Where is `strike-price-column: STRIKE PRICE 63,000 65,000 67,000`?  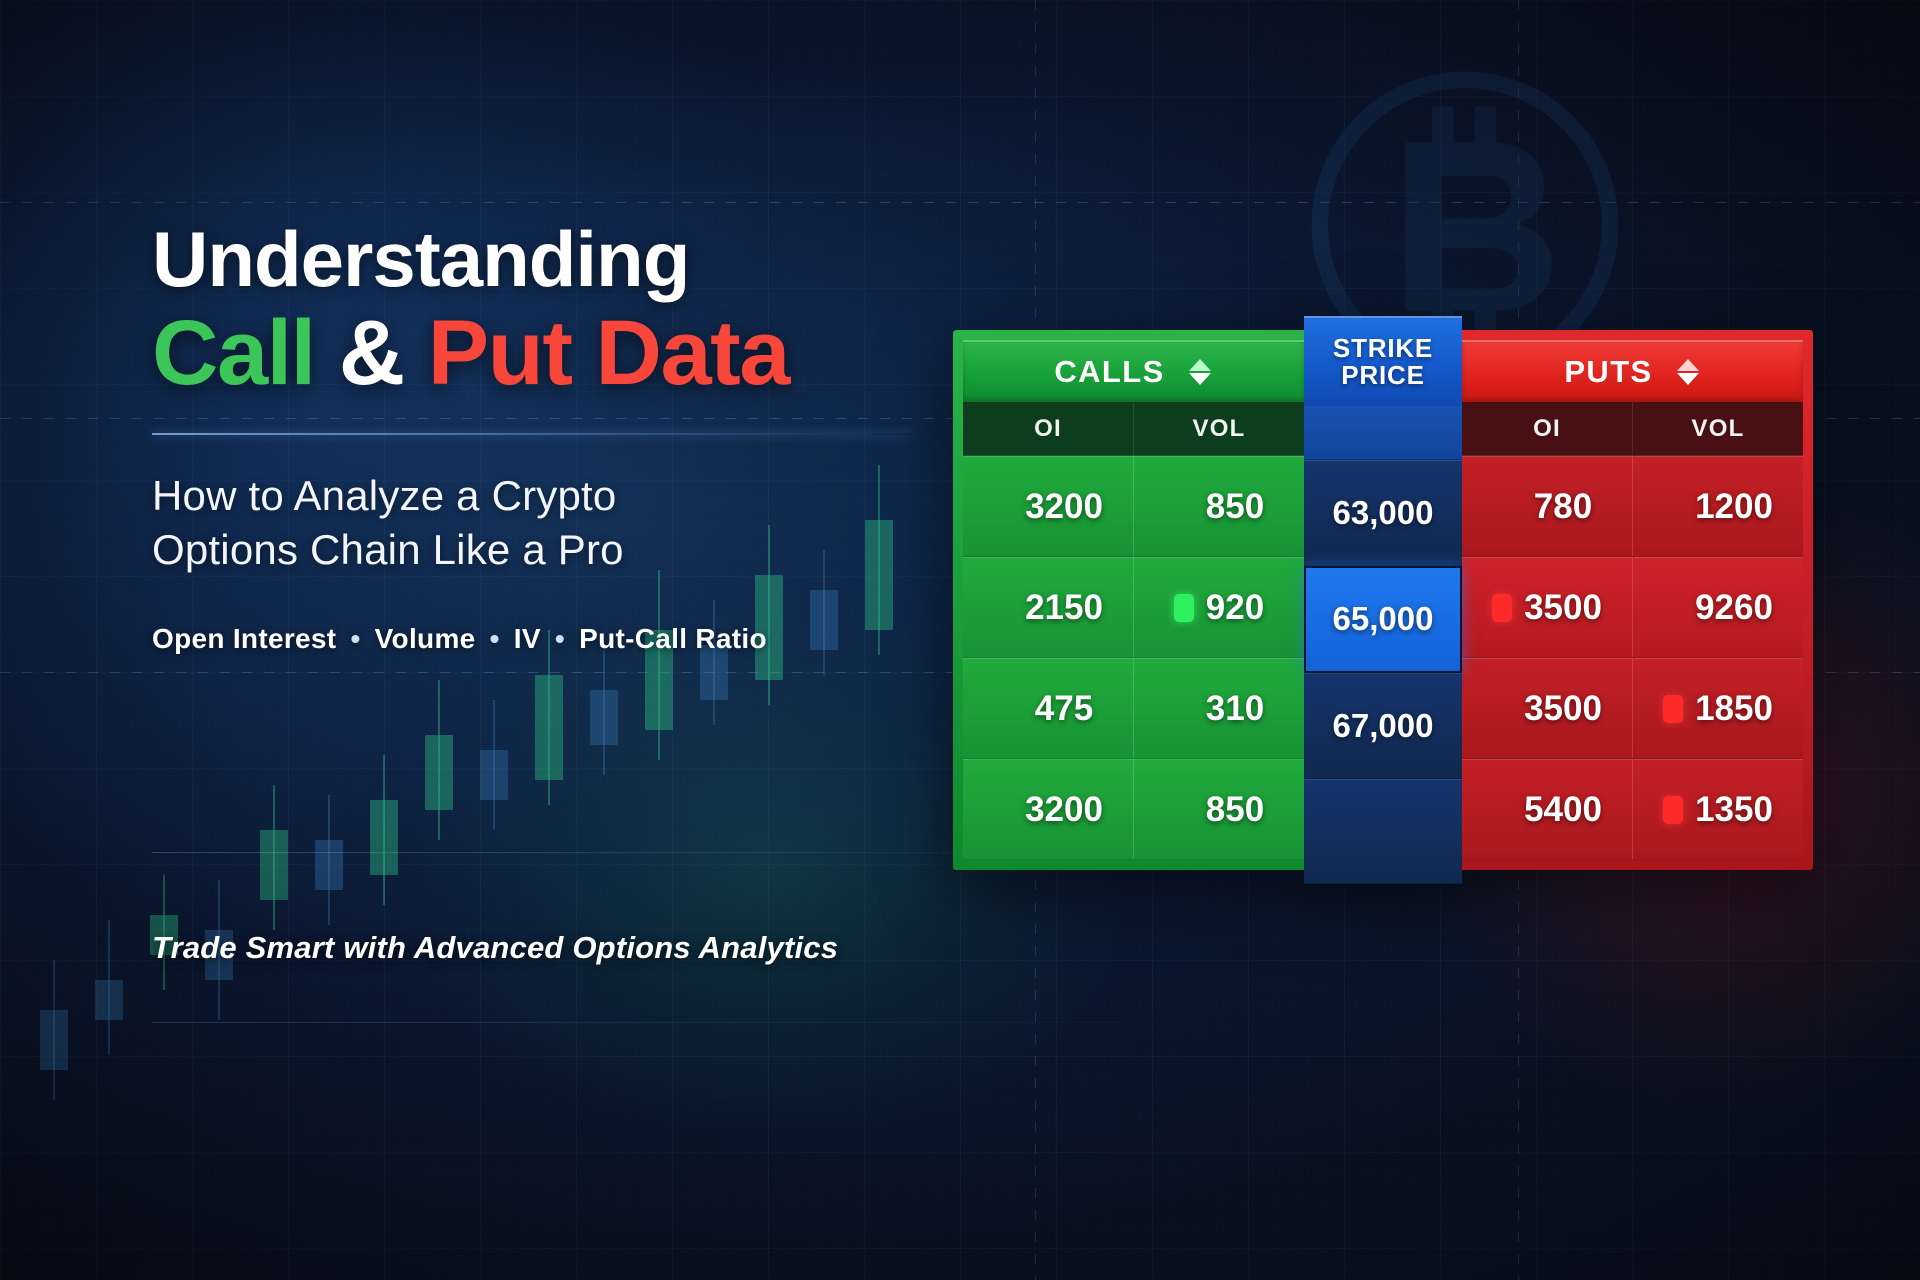
strike-price-column: STRIKE PRICE 63,000 65,000 67,000 is located at coordinates (1383, 600).